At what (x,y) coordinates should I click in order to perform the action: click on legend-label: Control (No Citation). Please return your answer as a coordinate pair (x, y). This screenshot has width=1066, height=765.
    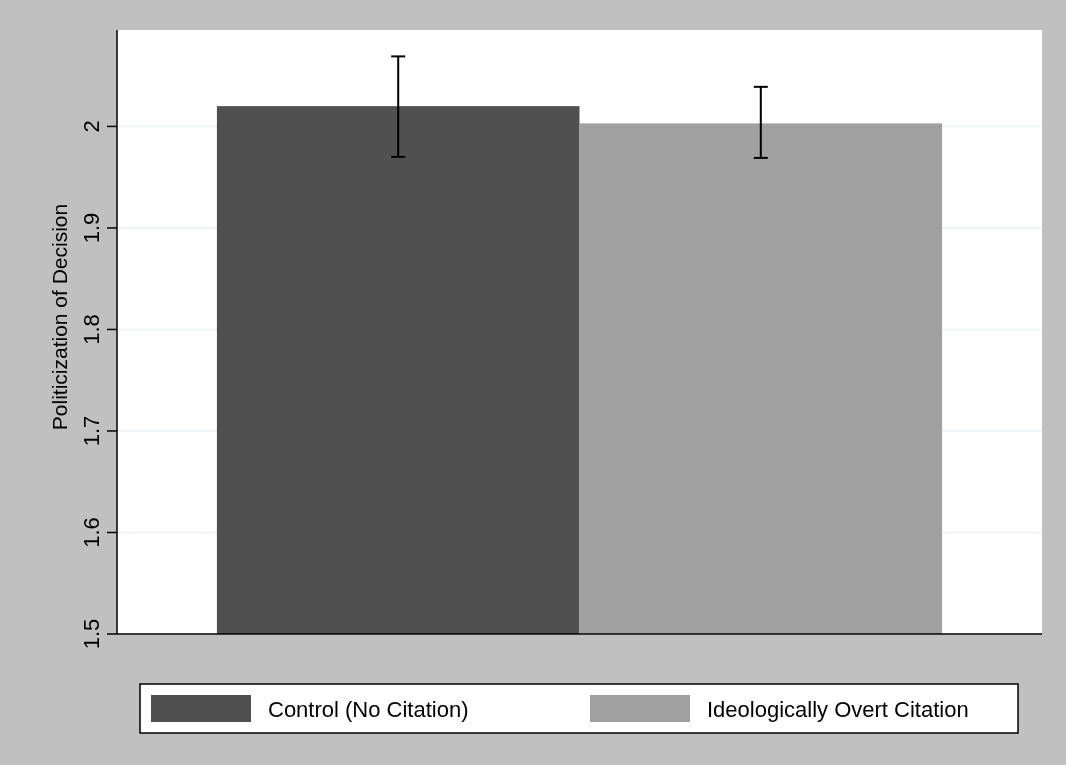
    Looking at the image, I should click on (368, 709).